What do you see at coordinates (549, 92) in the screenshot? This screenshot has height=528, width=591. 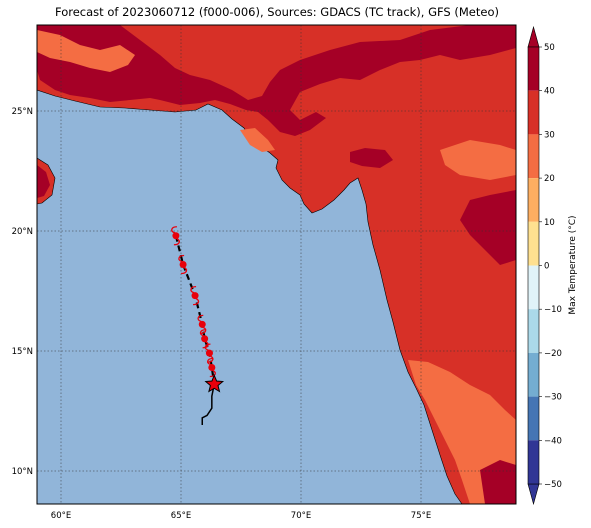 I see `colorbar-tick-label: 40` at bounding box center [549, 92].